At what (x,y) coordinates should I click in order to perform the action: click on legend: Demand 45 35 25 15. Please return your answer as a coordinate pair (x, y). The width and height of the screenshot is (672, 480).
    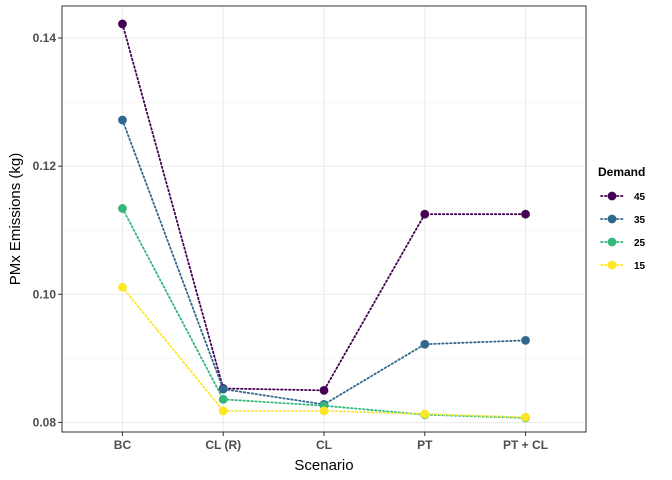
    Looking at the image, I should click on (622, 218).